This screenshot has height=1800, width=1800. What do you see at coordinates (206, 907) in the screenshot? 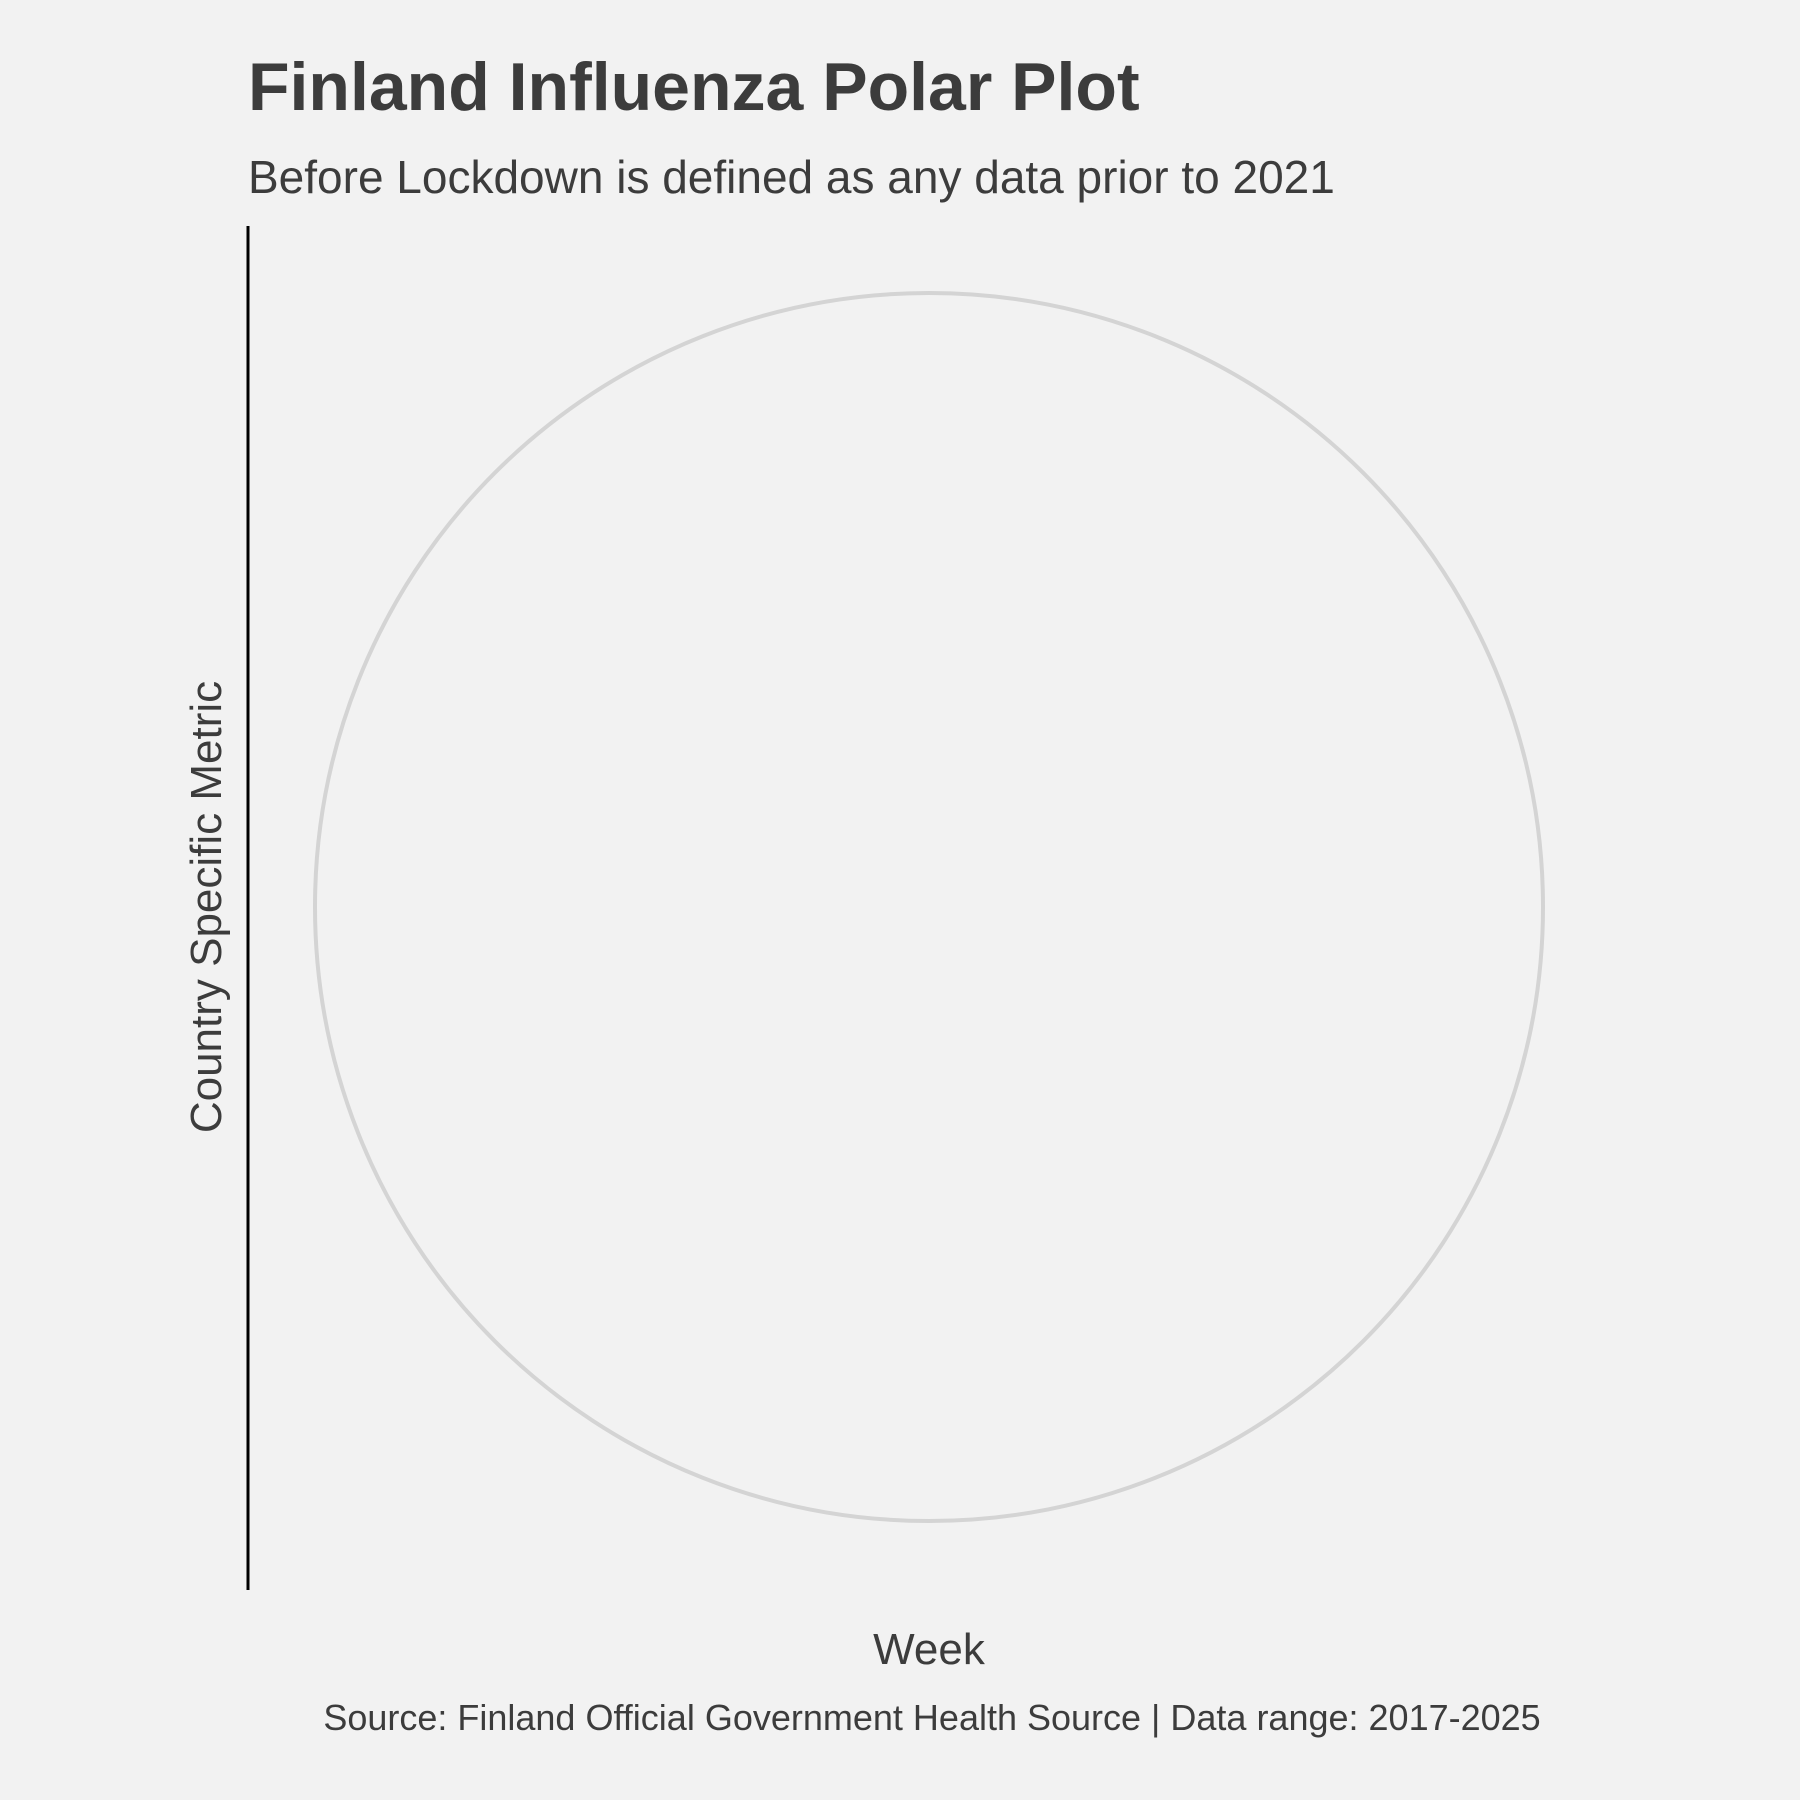
I see `y-axis-label: Country Specific Metric` at bounding box center [206, 907].